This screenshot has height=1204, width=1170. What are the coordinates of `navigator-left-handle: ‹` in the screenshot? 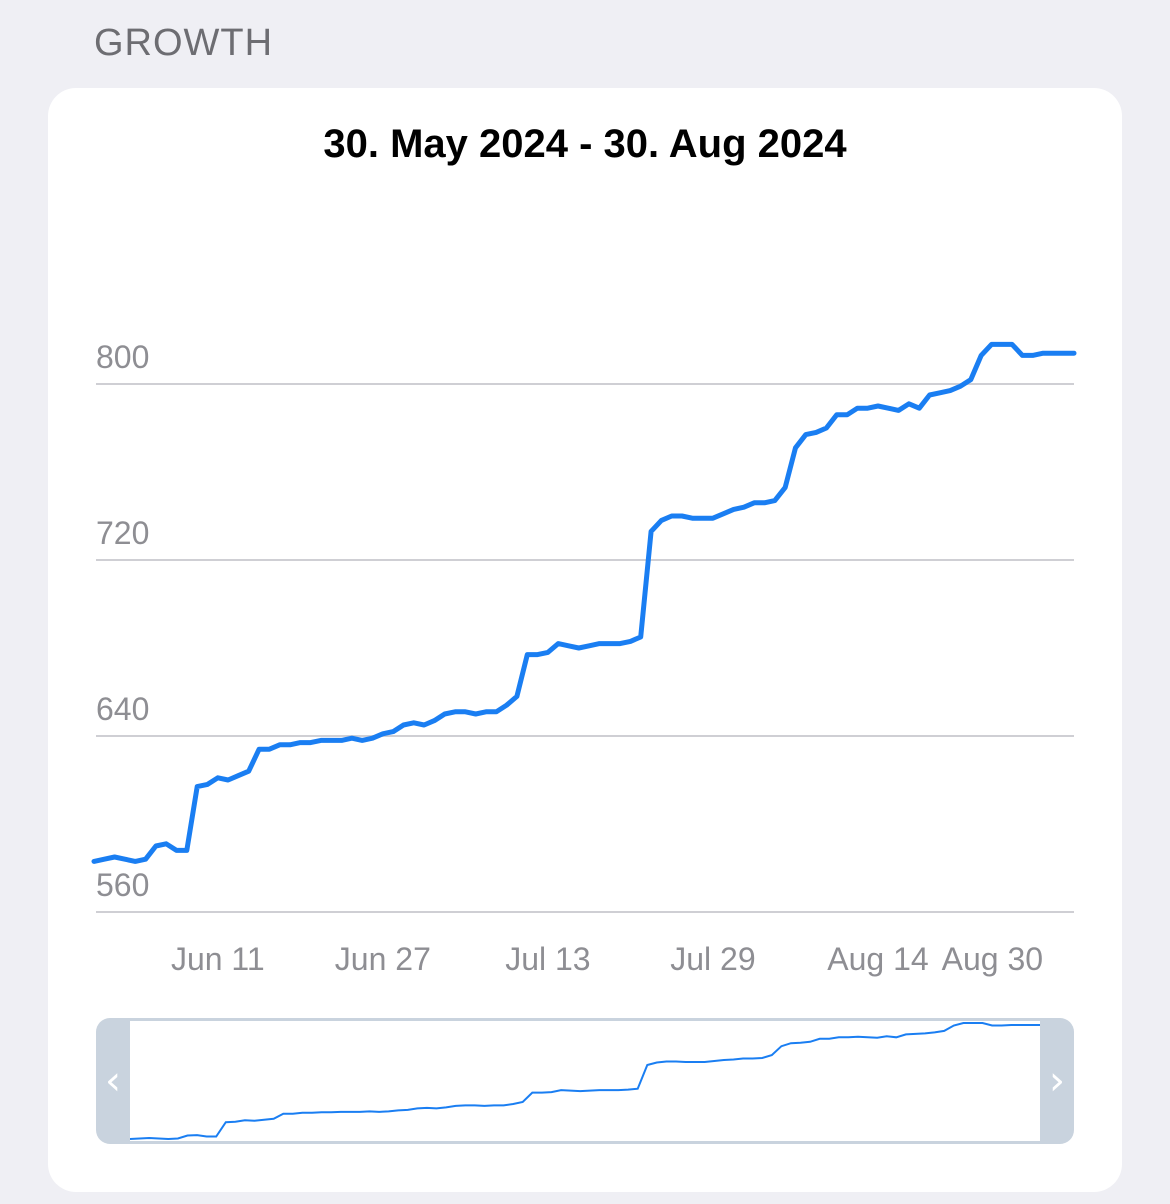 It's located at (113, 1081).